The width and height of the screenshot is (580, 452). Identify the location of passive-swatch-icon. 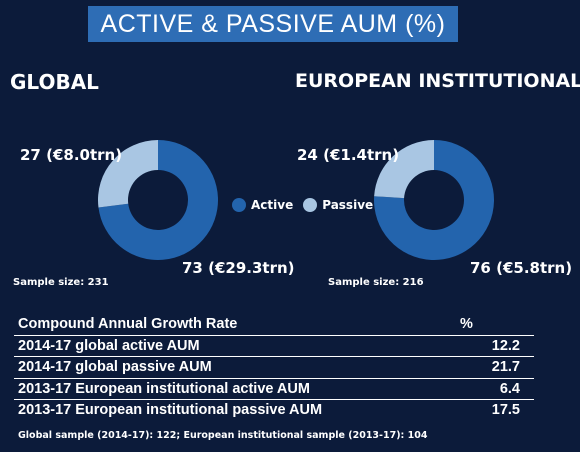
(310, 205).